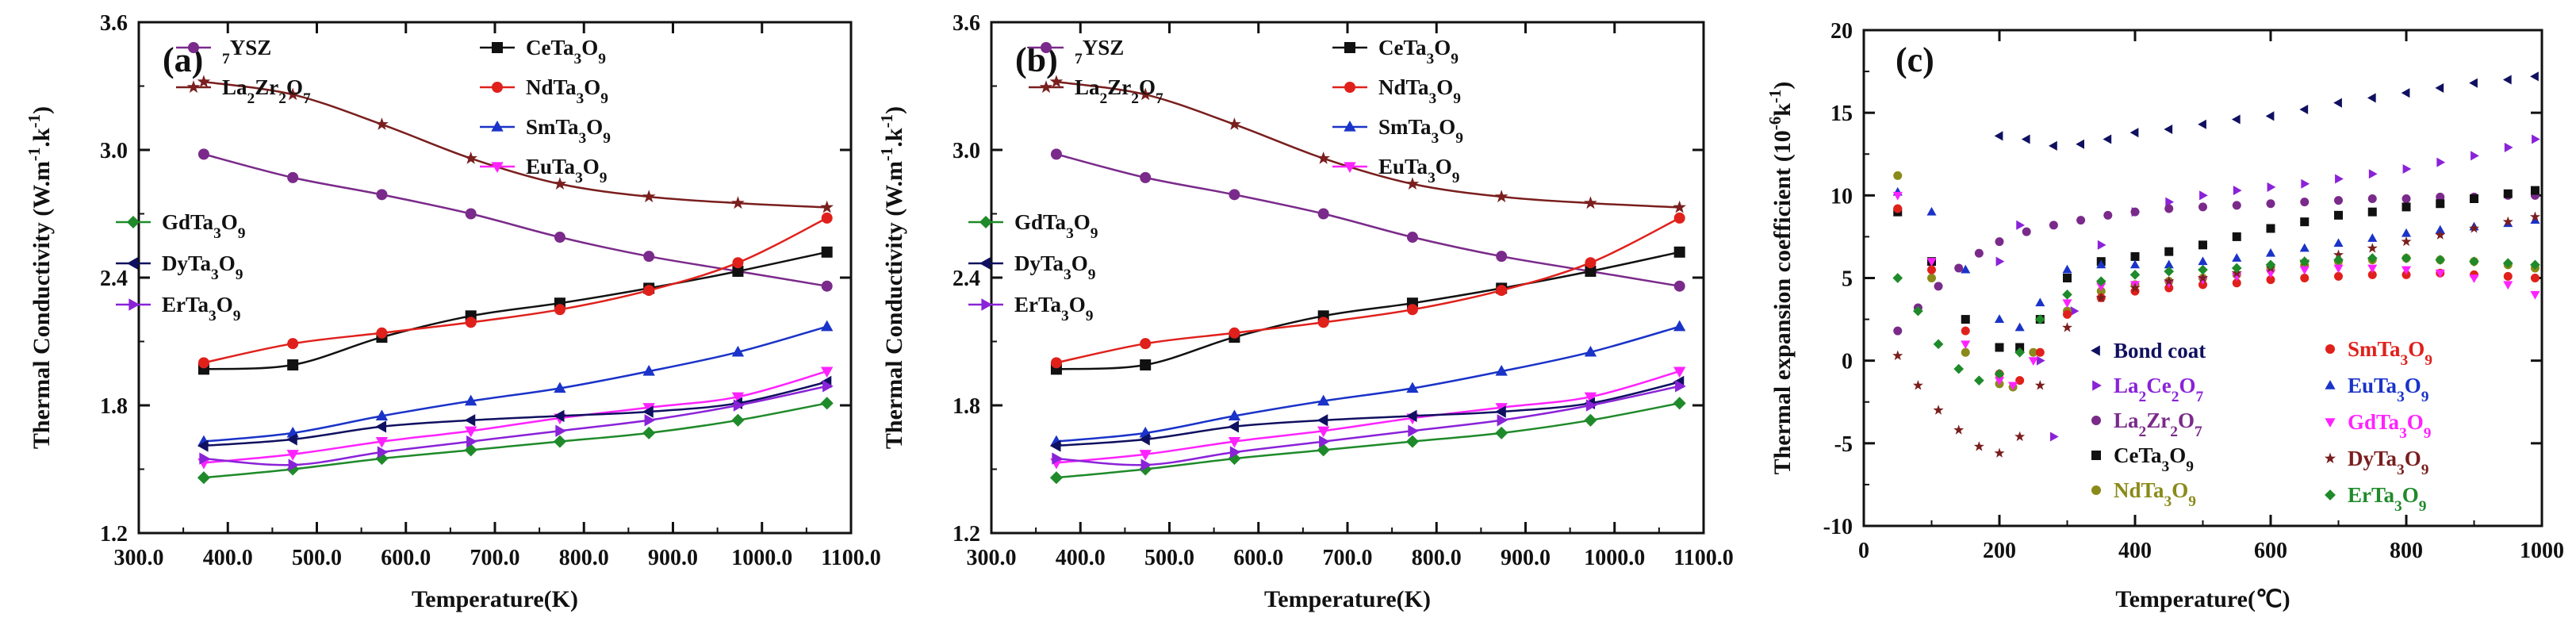 Image resolution: width=2576 pixels, height=633 pixels. Describe the element at coordinates (2158, 424) in the screenshot. I see `legend-label: La2Zr2O7` at that location.